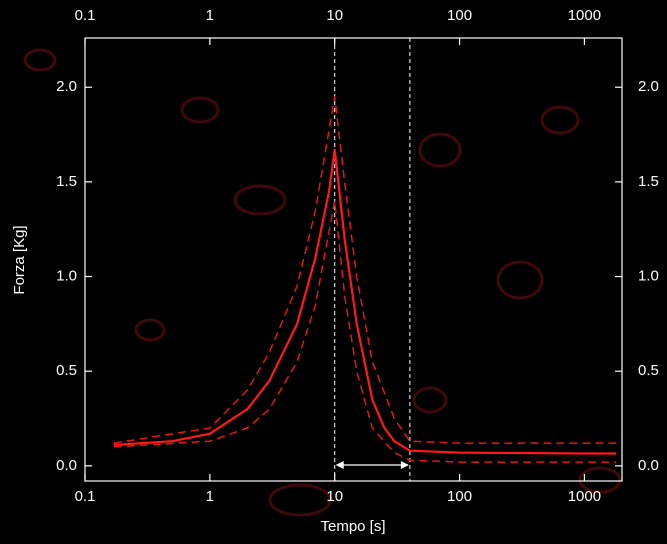  I want to click on x-tick-label-top: 0.1, so click(85, 15).